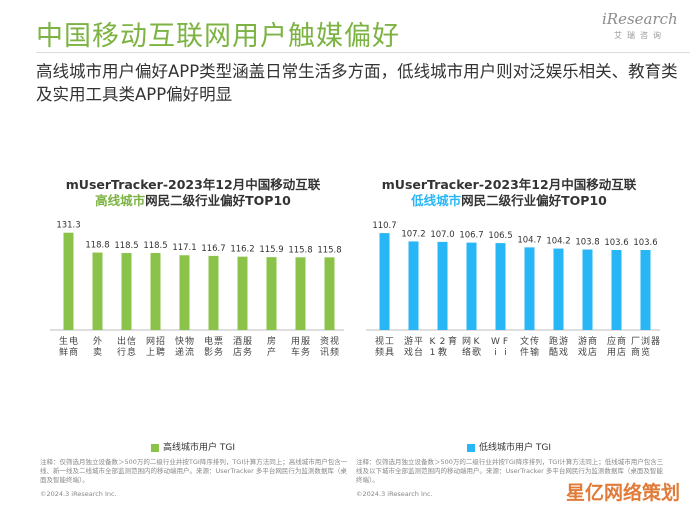  I want to click on page-title: 中国移动互联网用户触媒偏好, so click(218, 36).